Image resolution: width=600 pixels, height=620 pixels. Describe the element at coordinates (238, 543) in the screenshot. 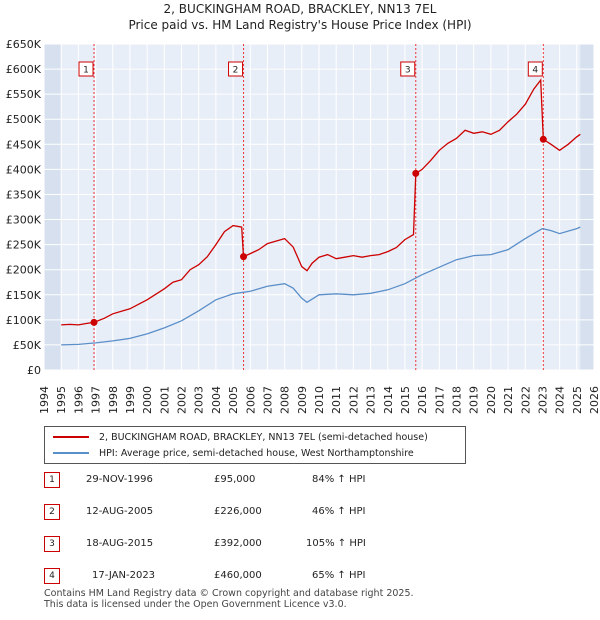

I see `sale-price: £392,000` at that location.